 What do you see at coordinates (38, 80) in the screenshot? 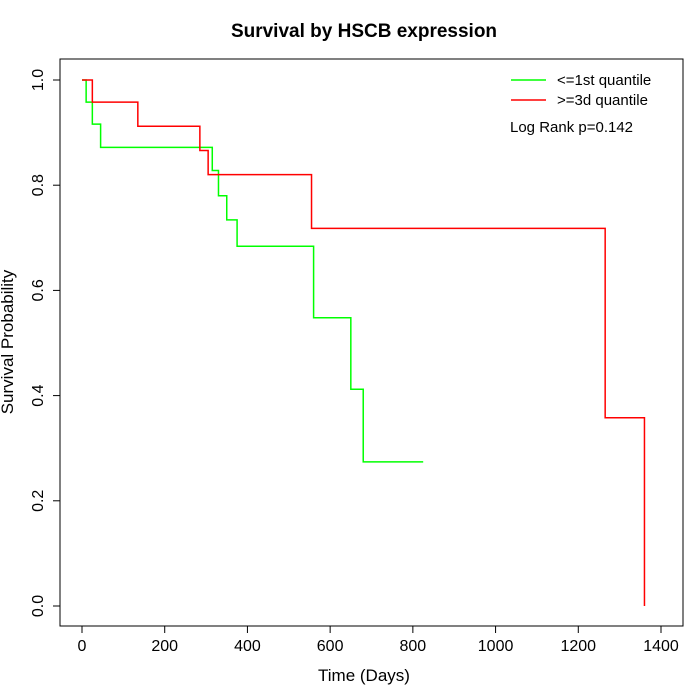
I see `y-tick-label: 1.0` at bounding box center [38, 80].